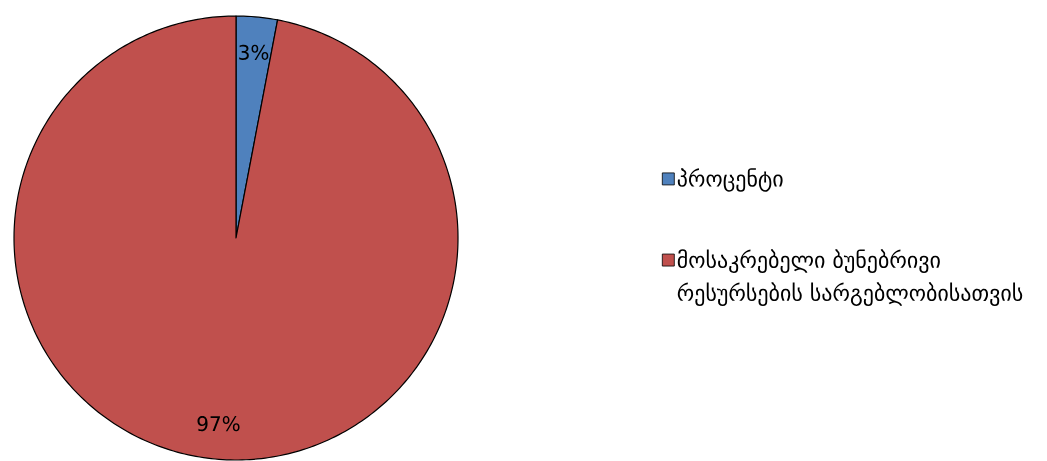 The height and width of the screenshot is (461, 1047). I want to click on legend-label: პროცენტი, so click(730, 180).